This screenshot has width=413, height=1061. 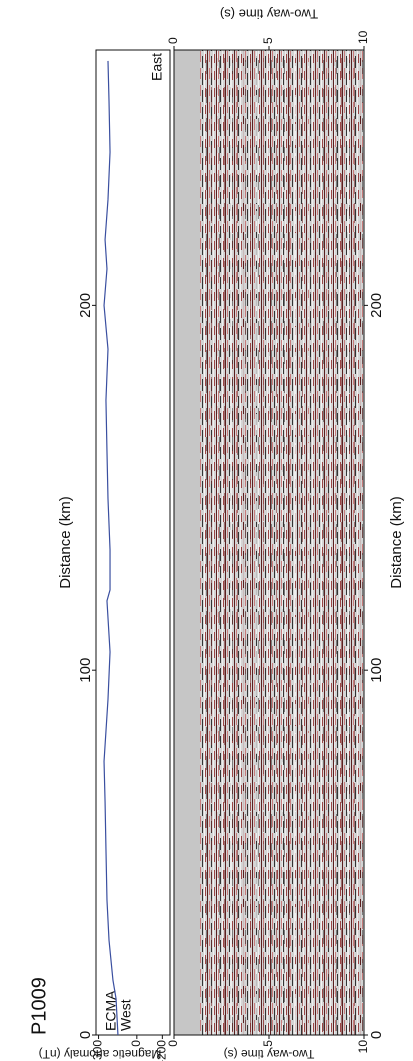 What do you see at coordinates (98, 1050) in the screenshot?
I see `y-tick-label: 300` at bounding box center [98, 1050].